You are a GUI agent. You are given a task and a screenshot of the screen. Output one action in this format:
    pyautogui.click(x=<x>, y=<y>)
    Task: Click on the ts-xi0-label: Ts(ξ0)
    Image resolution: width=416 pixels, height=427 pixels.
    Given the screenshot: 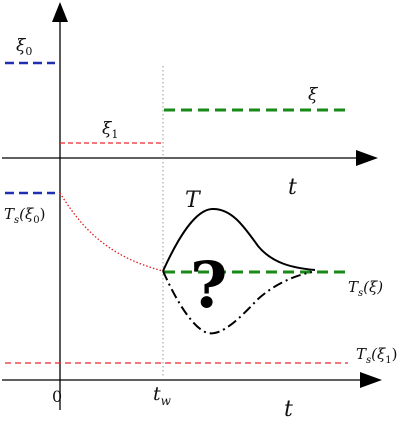 What is the action you would take?
    pyautogui.click(x=25, y=215)
    